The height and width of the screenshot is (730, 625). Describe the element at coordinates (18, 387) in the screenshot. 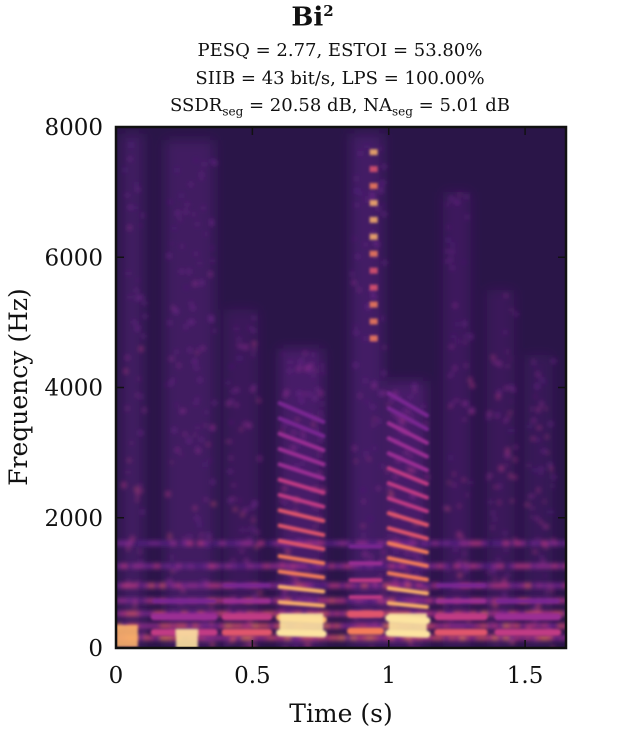

I see `y-axis-label: Frequency (Hz)` at that location.